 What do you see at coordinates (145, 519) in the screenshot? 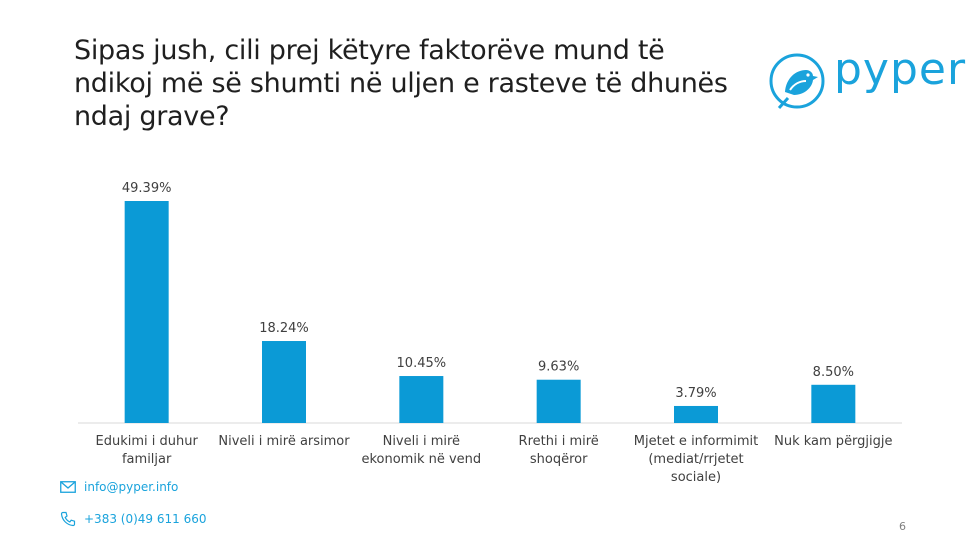
I see `footer-phone-text: +383 (0)49 611 660` at bounding box center [145, 519].